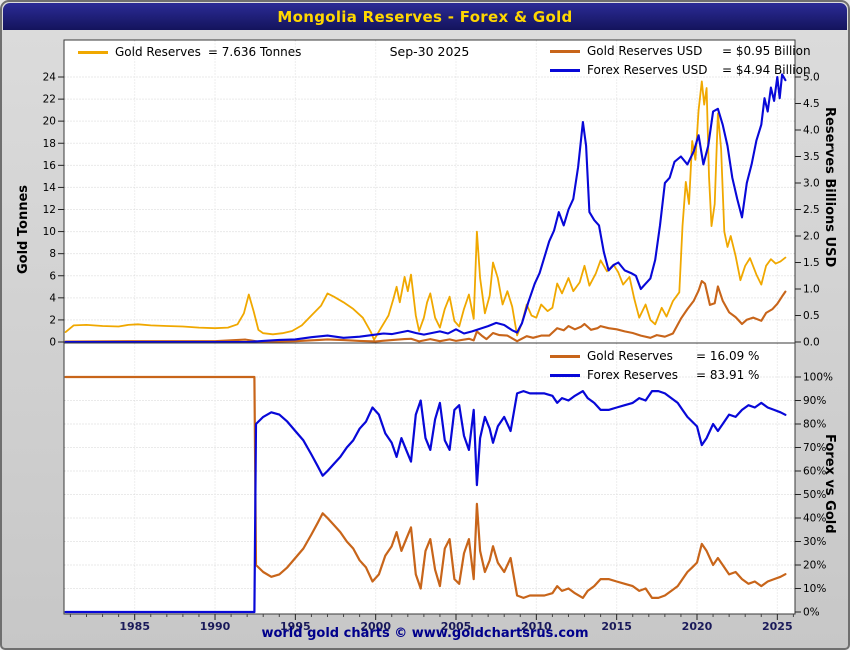 The width and height of the screenshot is (850, 650). What do you see at coordinates (425, 311) in the screenshot?
I see `series-gold_usd-line` at bounding box center [425, 311].